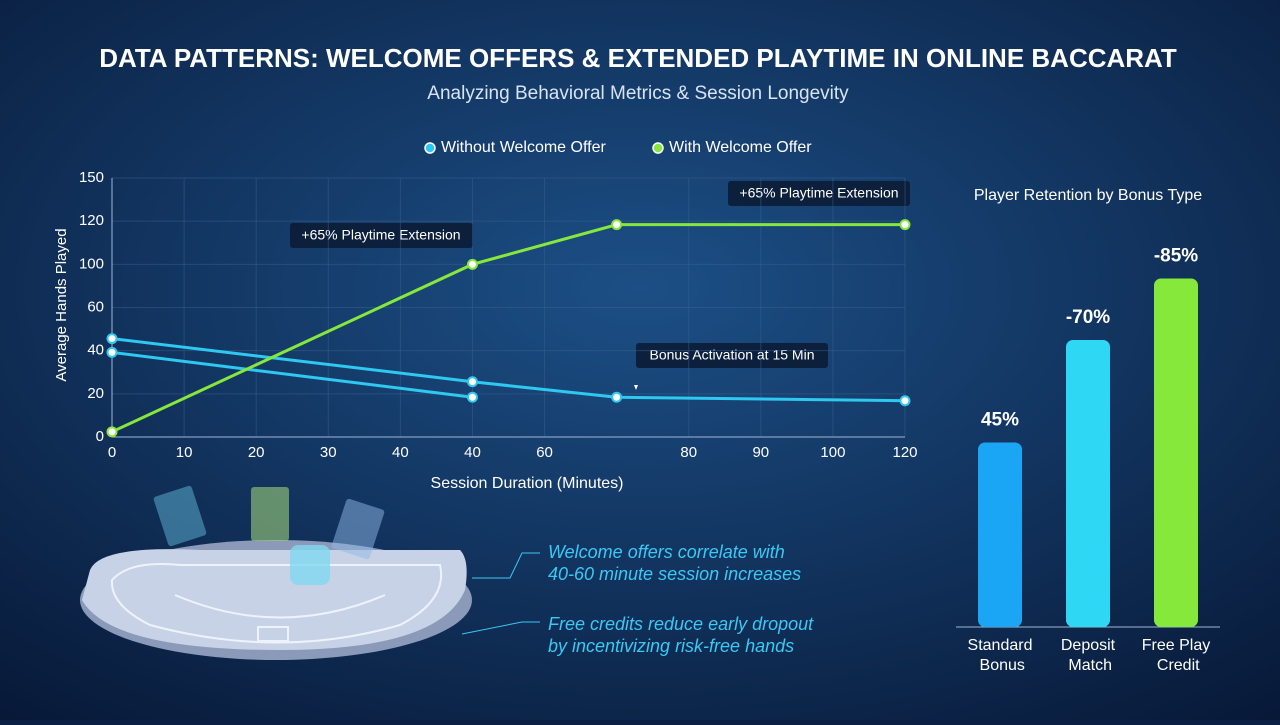  What do you see at coordinates (904, 452) in the screenshot?
I see `x-tick-label: 120` at bounding box center [904, 452].